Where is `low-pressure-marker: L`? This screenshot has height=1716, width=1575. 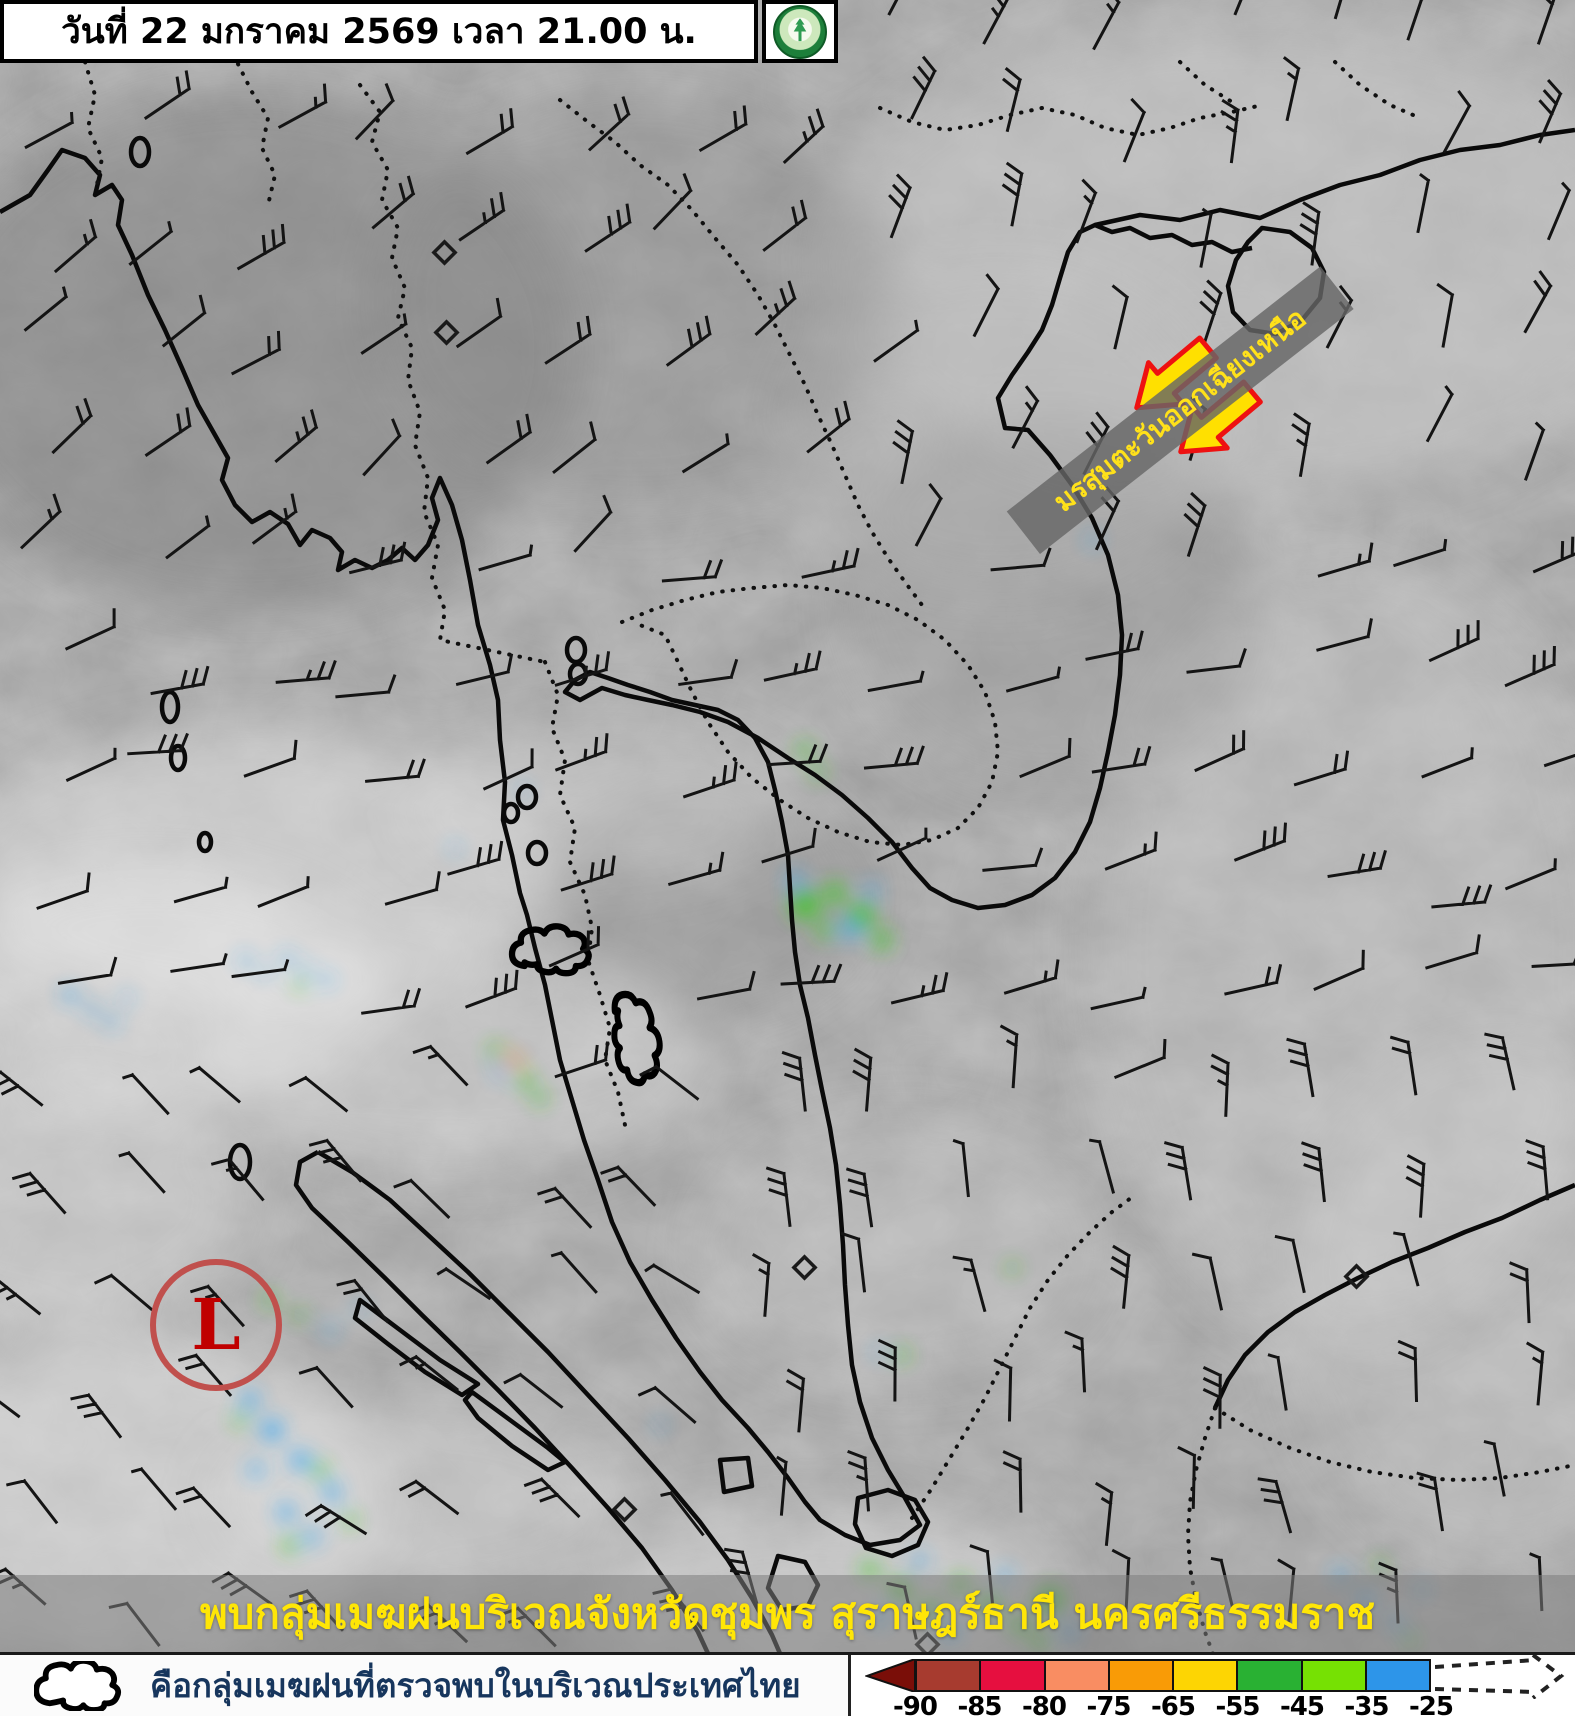 low-pressure-marker: L is located at coordinates (216, 1325).